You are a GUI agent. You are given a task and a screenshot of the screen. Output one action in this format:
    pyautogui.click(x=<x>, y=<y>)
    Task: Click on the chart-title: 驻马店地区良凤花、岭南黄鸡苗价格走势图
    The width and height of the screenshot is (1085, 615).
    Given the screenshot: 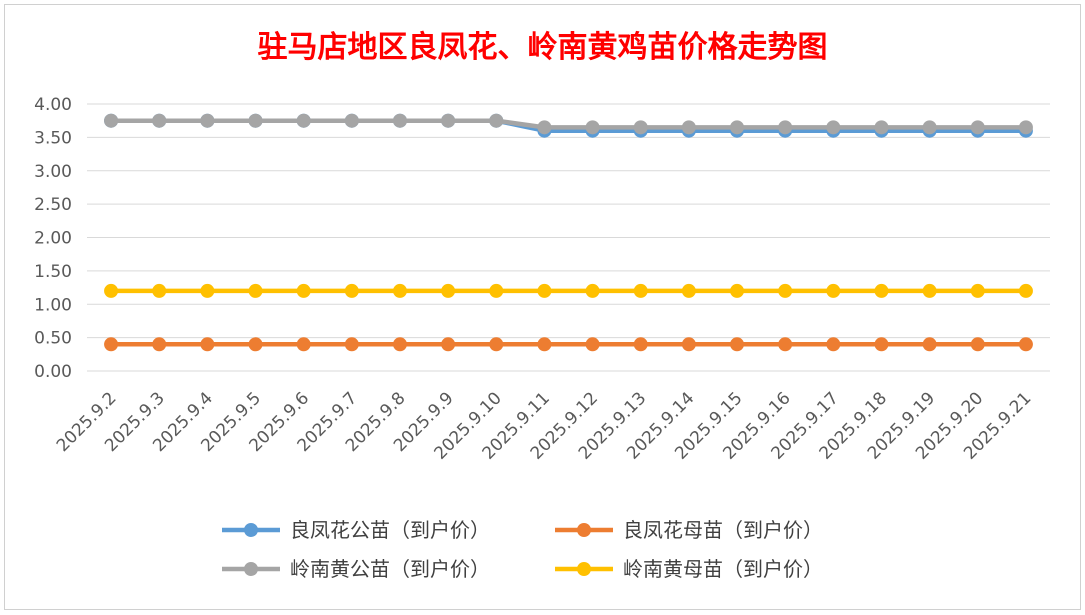 What is the action you would take?
    pyautogui.click(x=542, y=47)
    